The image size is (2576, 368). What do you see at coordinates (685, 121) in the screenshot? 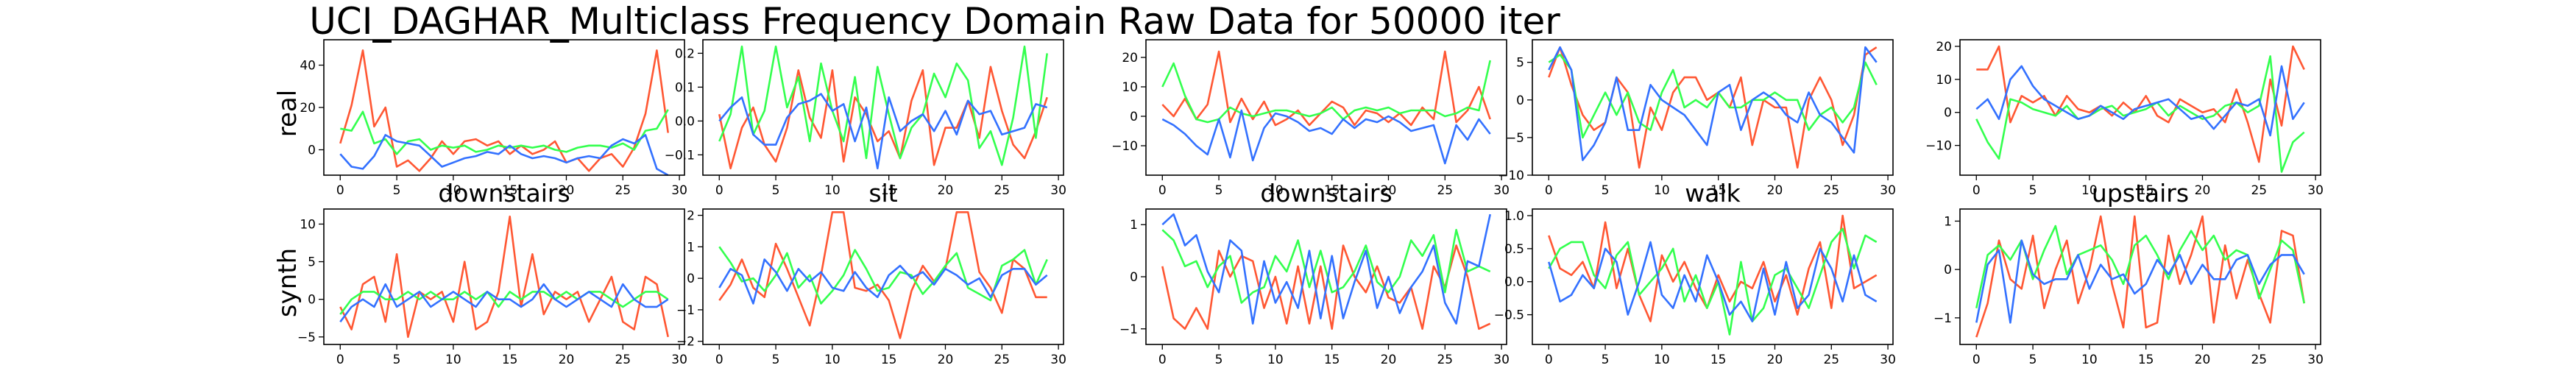
I see `y-tick-label: 0.0` at bounding box center [685, 121].